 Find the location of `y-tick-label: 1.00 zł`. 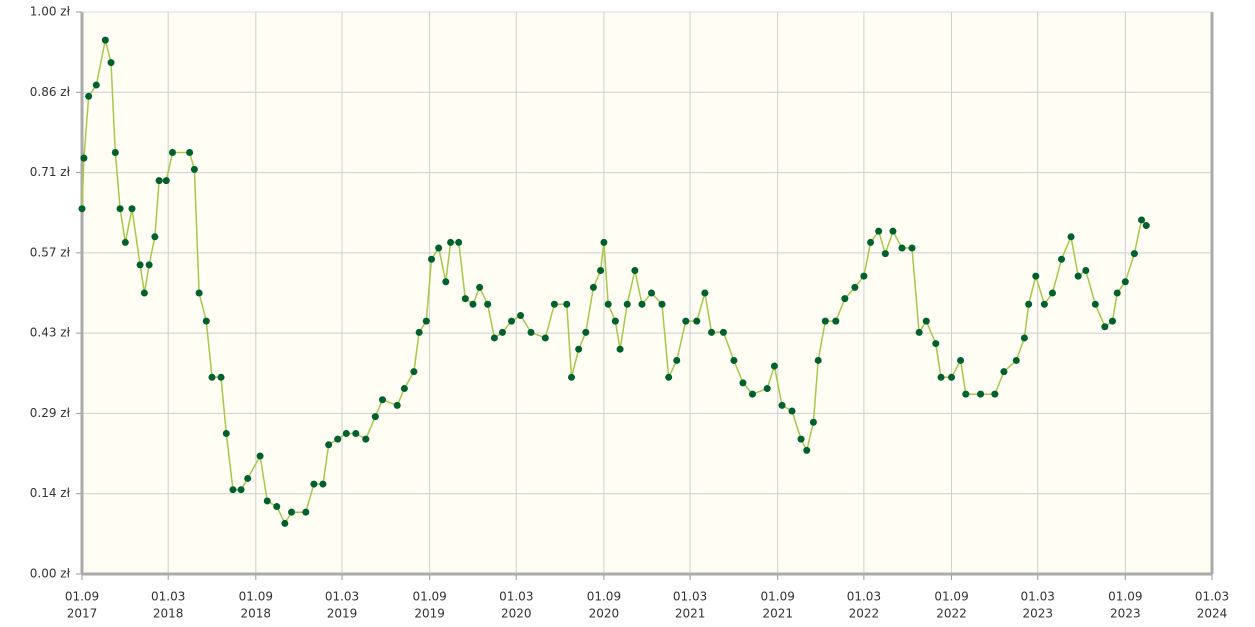

y-tick-label: 1.00 zł is located at coordinates (50, 12).